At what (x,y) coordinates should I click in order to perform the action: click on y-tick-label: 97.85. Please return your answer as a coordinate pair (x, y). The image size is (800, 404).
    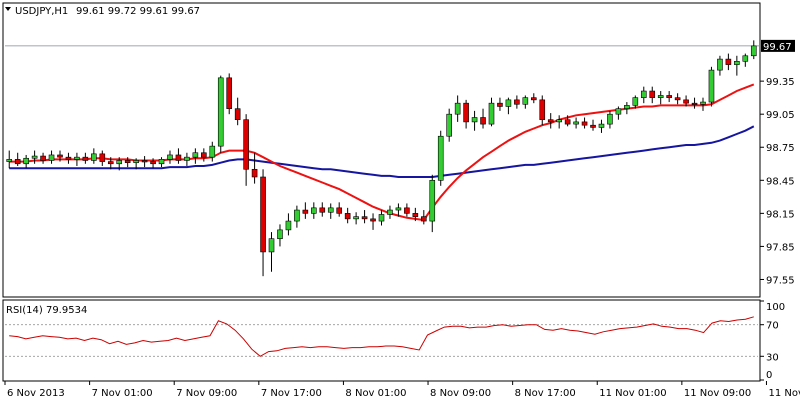
    Looking at the image, I should click on (780, 247).